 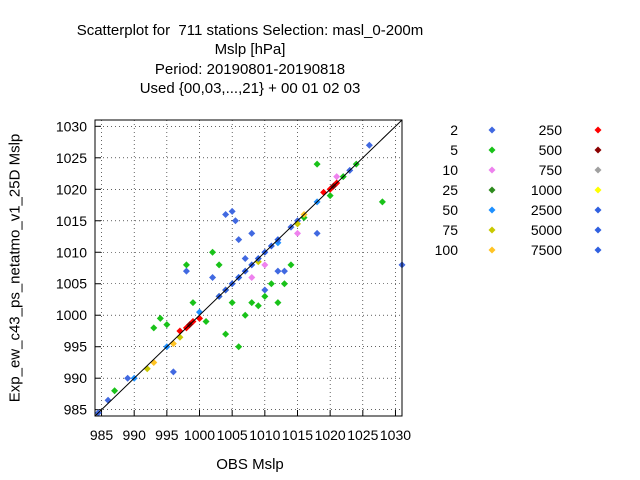 What do you see at coordinates (102, 435) in the screenshot?
I see `x-tick-label: 985` at bounding box center [102, 435].